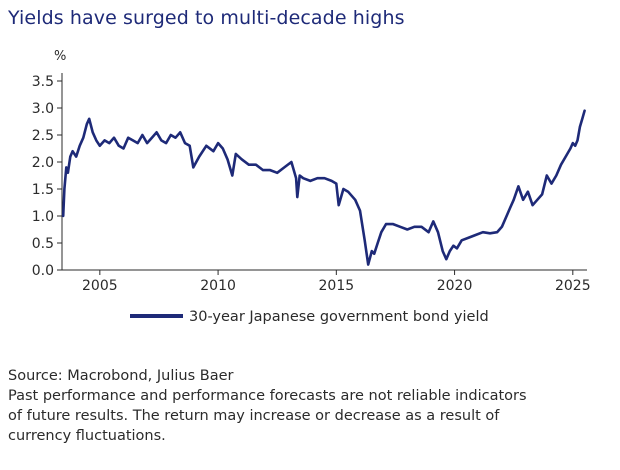  I want to click on legend: 30-year Japanese government bond yield, so click(309, 317).